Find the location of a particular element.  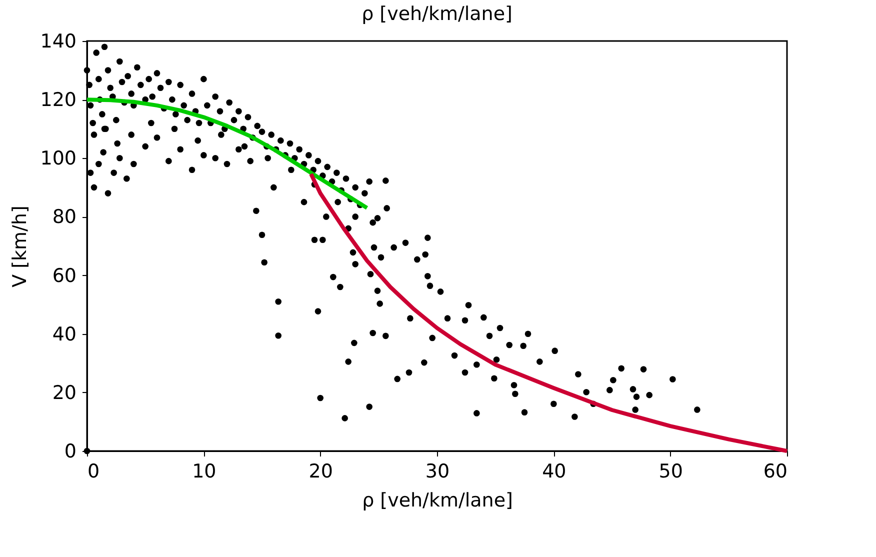

y-tick-label: 80 is located at coordinates (64, 217).